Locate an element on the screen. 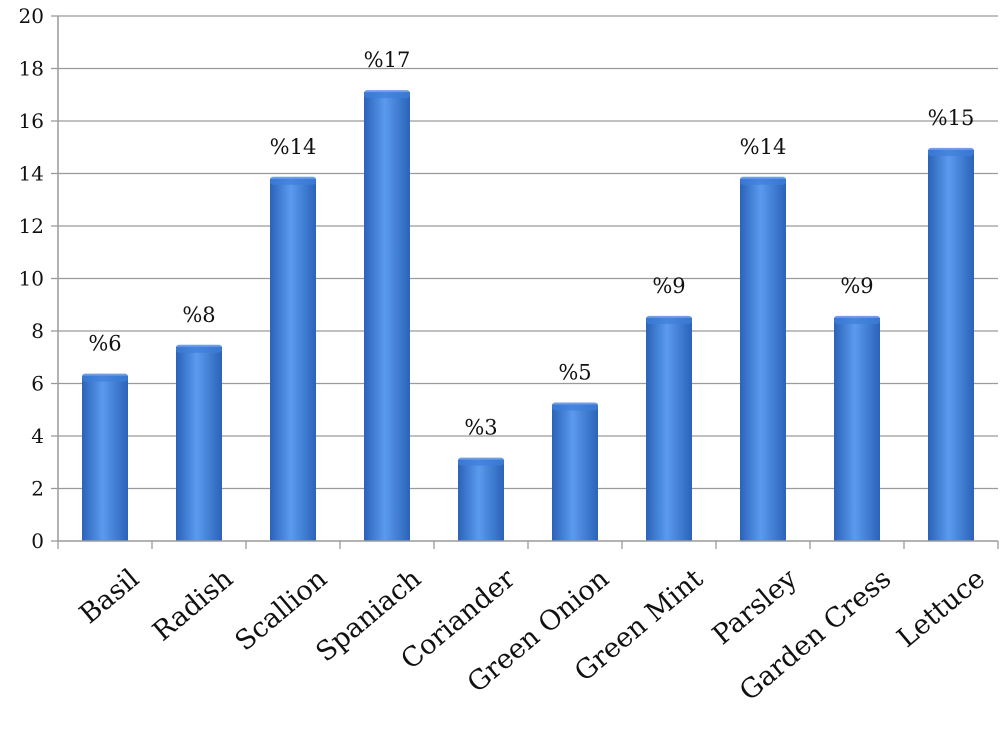 This screenshot has height=732, width=1000. data-label: %17 is located at coordinates (387, 60).